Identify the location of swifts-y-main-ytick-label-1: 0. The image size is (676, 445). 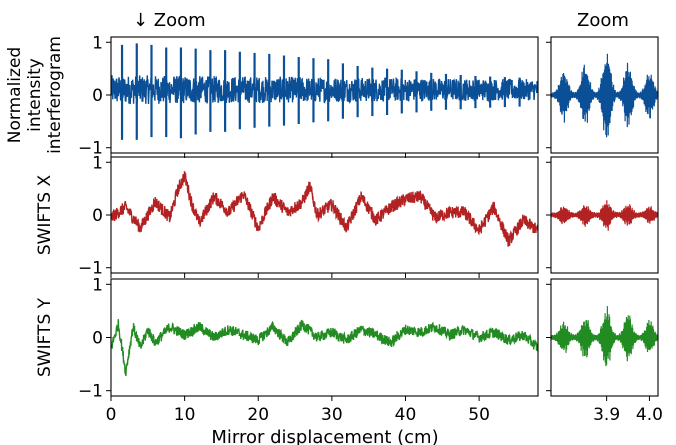
(97, 339).